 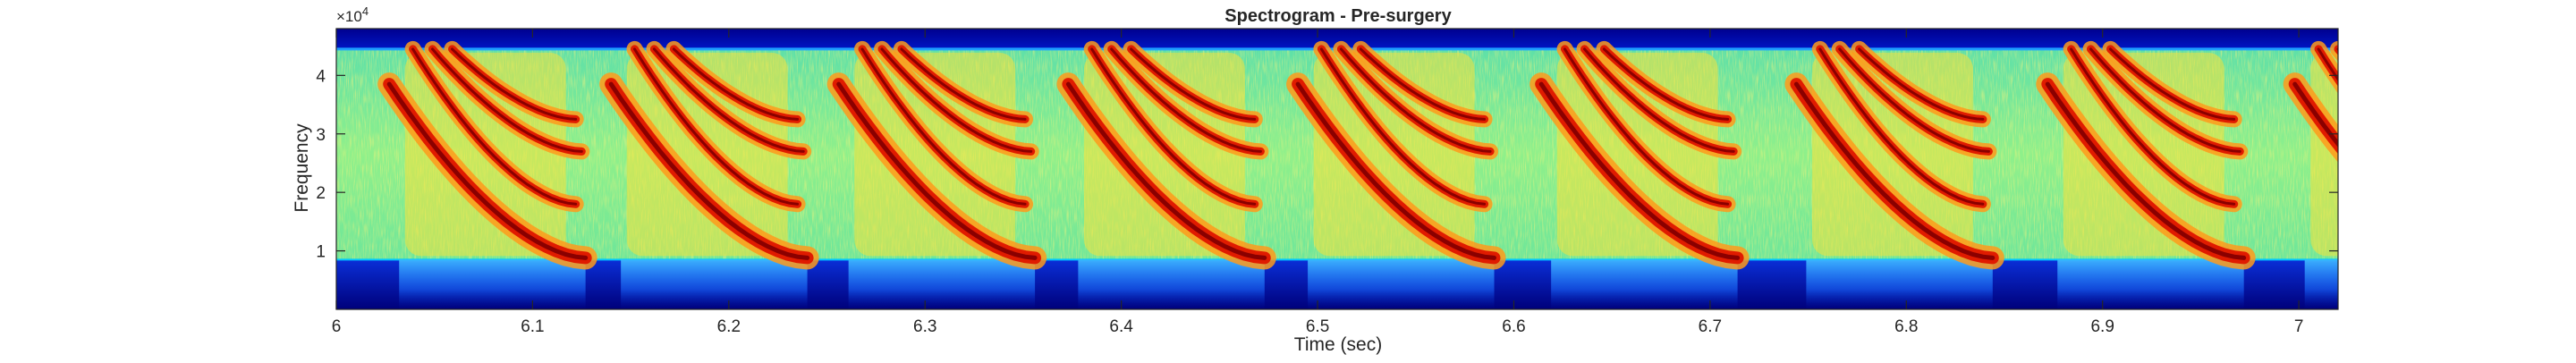 I want to click on x-tick-label: 7, so click(x=2299, y=326).